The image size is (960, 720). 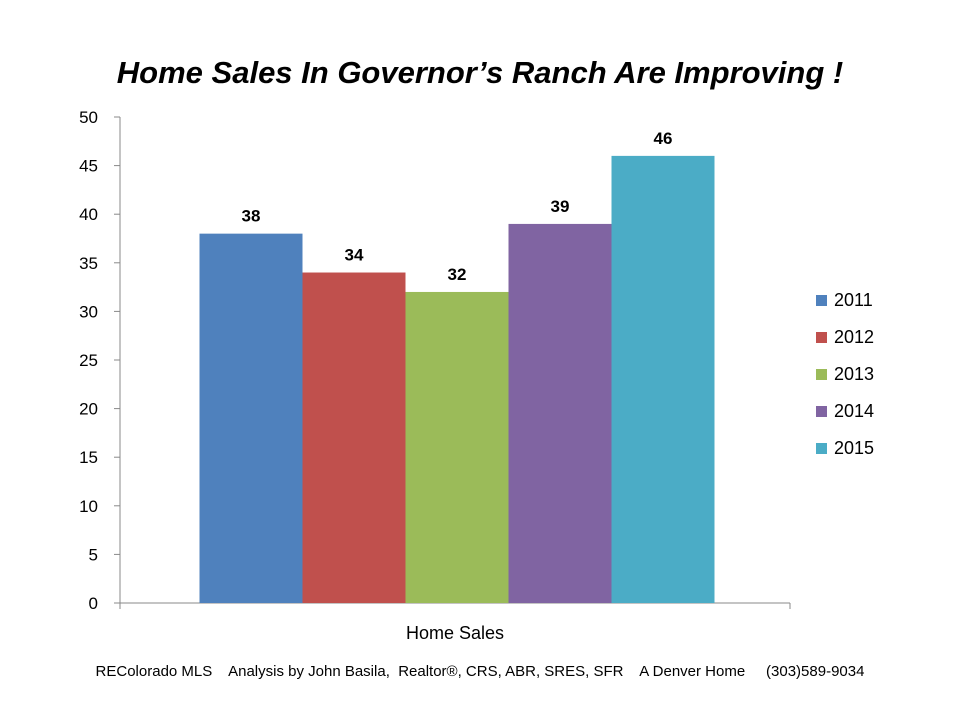 I want to click on data-labels-group: 38 34 32 39 46, so click(x=457, y=206).